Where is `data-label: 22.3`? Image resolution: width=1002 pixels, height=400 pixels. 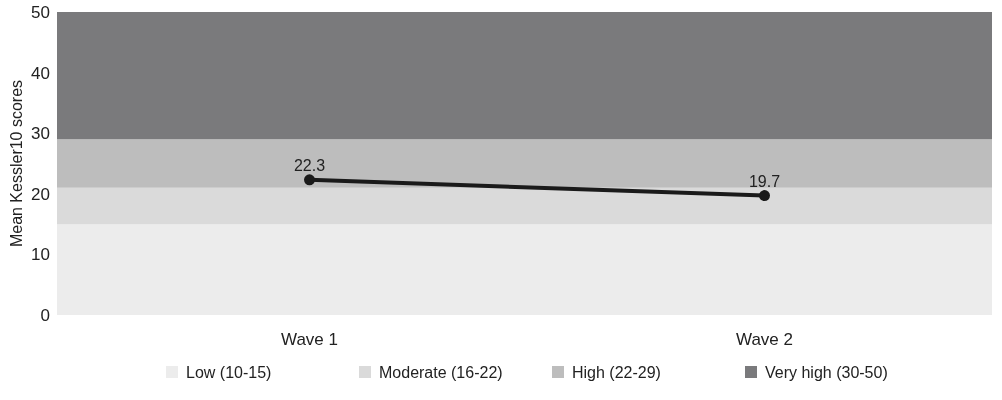 data-label: 22.3 is located at coordinates (309, 165).